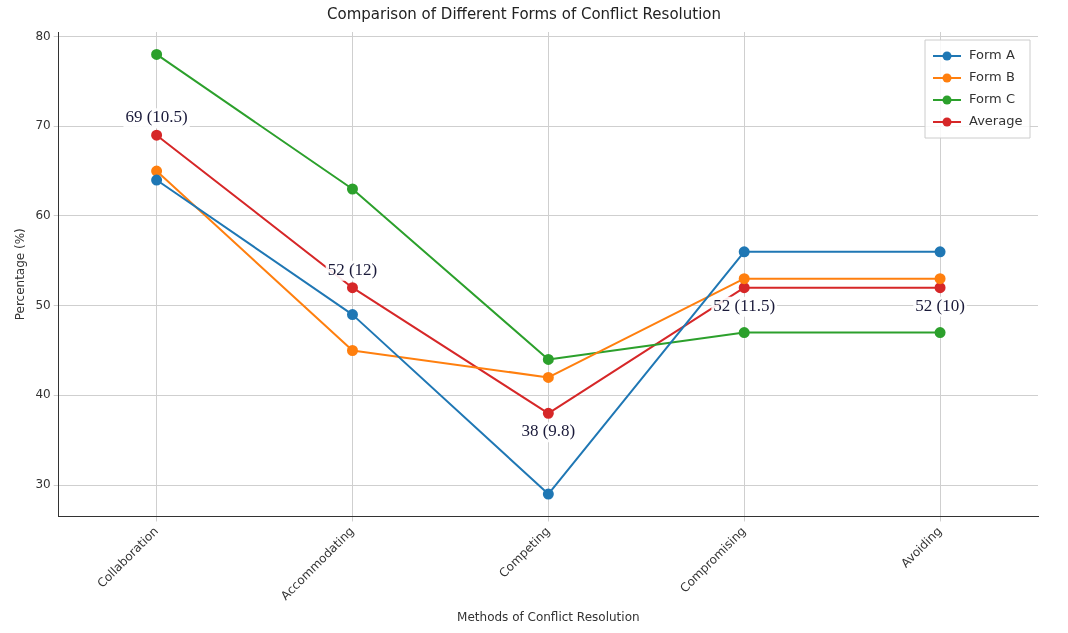 Image resolution: width=1068 pixels, height=633 pixels. Describe the element at coordinates (992, 55) in the screenshot. I see `legend-label: Form A` at that location.